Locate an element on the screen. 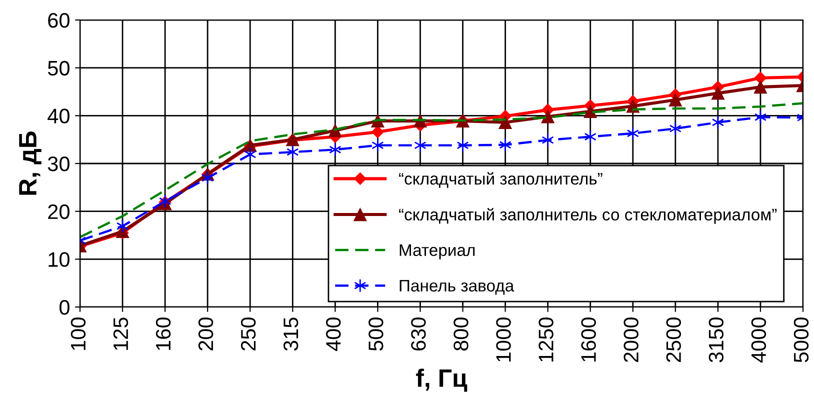 The image size is (814, 419). x-tick-label: 5000 is located at coordinates (801, 340).